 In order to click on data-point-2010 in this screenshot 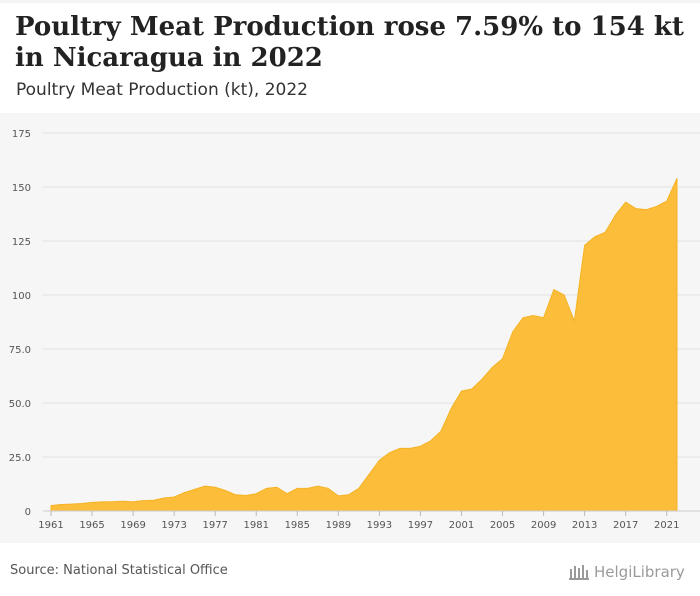, I will do `click(554, 290)`.